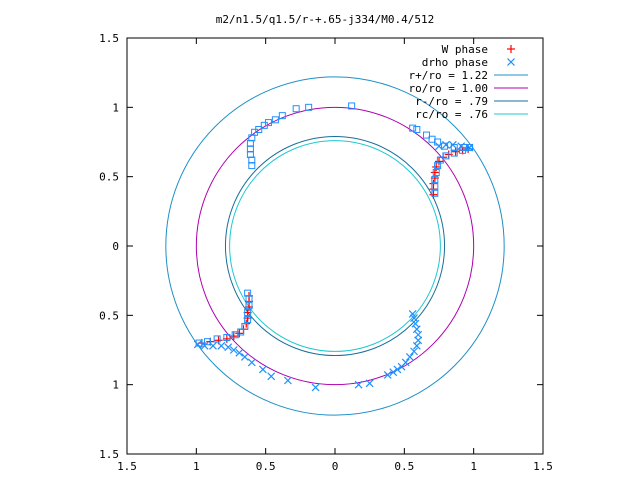 This screenshot has height=480, width=640. What do you see at coordinates (448, 75) in the screenshot?
I see `legend-label: r+/ro = 1.22` at bounding box center [448, 75].